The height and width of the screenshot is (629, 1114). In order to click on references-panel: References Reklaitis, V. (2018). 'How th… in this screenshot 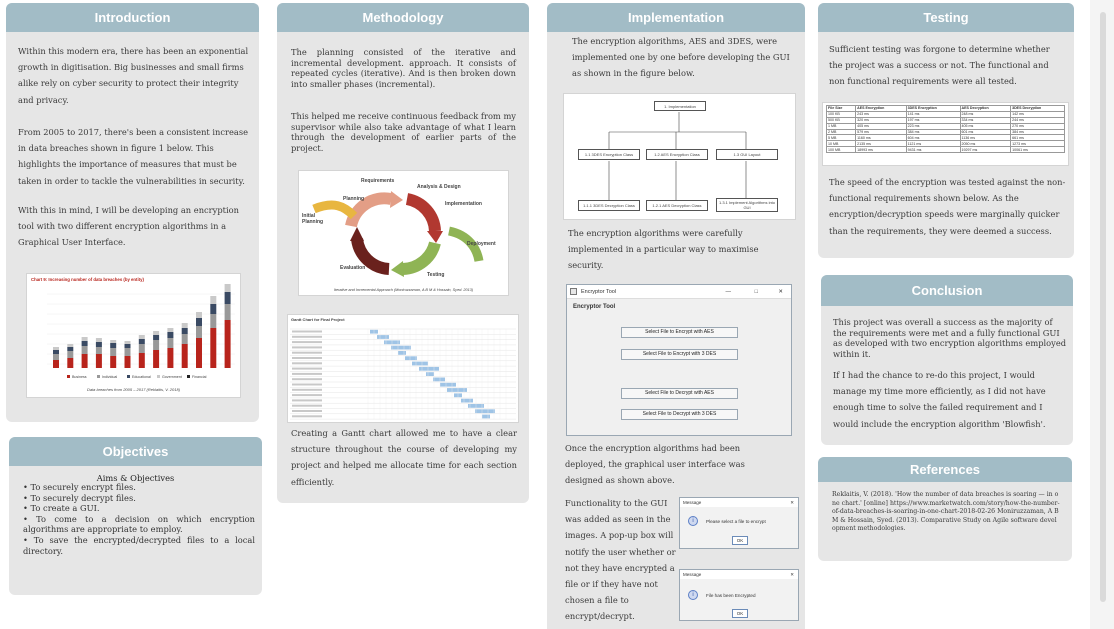, I will do `click(945, 509)`.